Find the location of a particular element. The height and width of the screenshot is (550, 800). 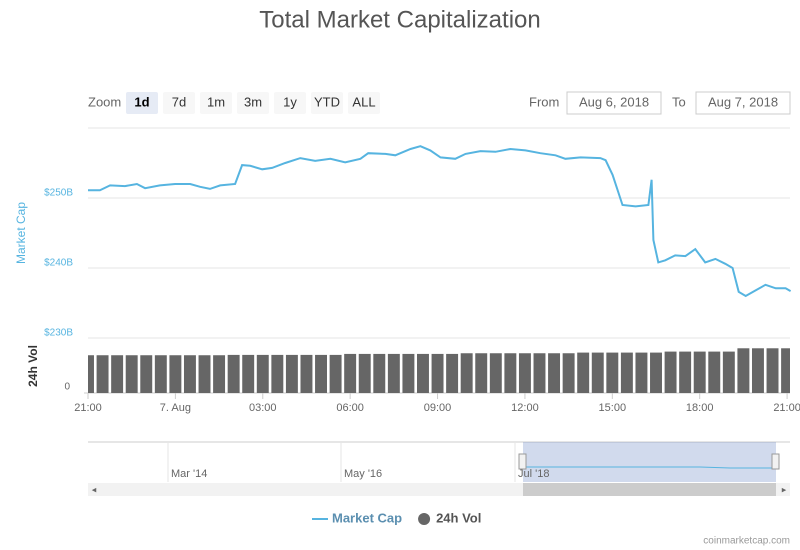

scroll-right: ▸ is located at coordinates (784, 489).